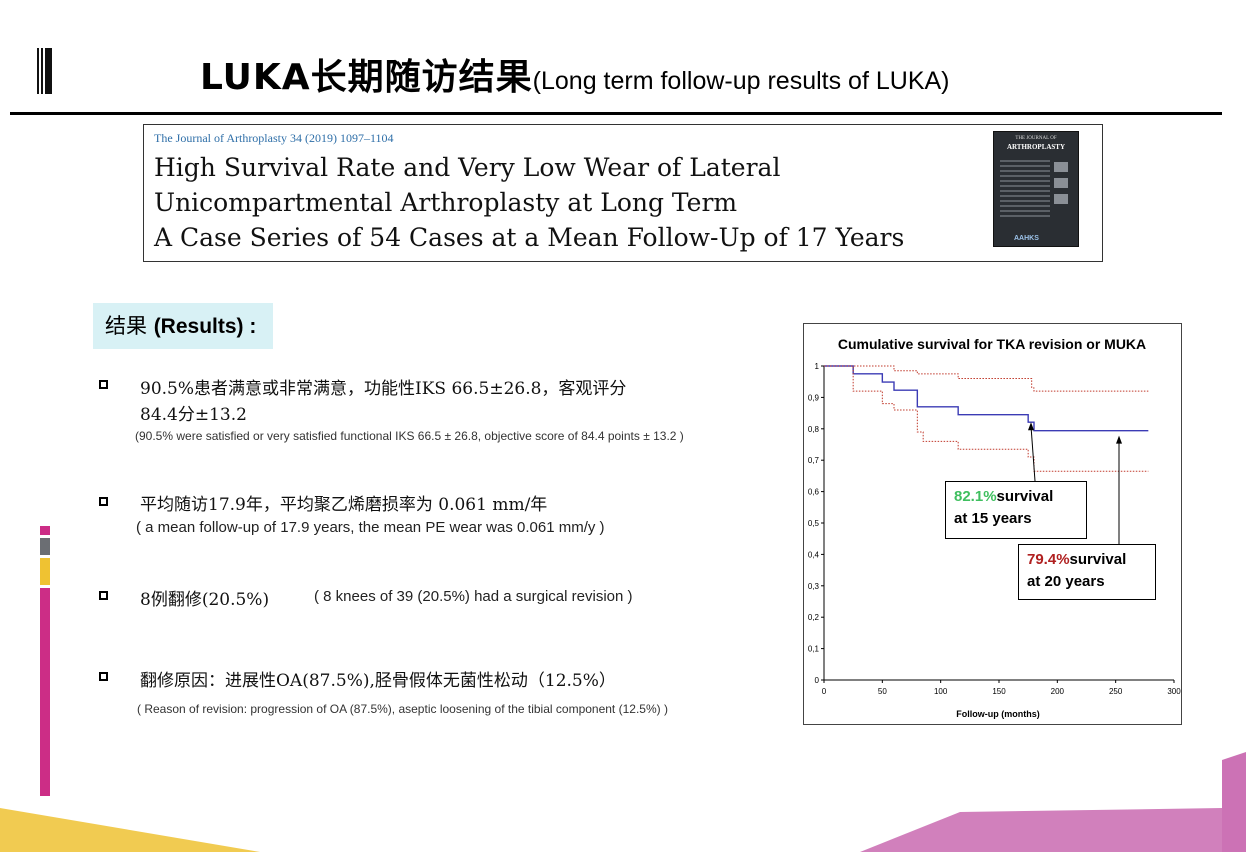 This screenshot has height=852, width=1246. I want to click on chart-y-tick-label: 0, so click(817, 680).